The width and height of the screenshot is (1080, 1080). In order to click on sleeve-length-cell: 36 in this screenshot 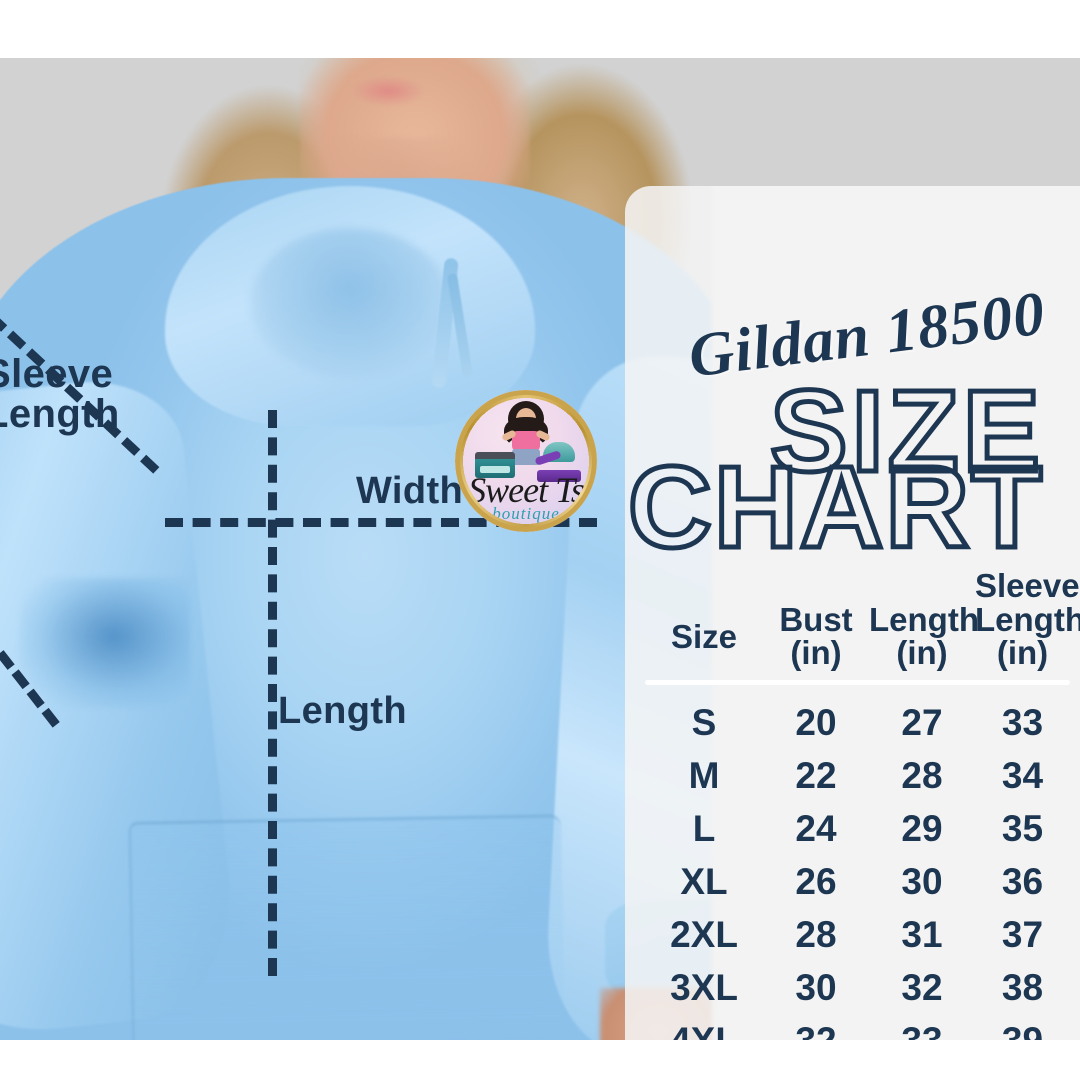, I will do `click(1022, 881)`.